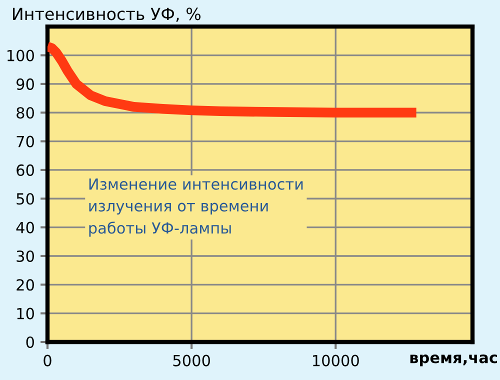 The image size is (500, 380). I want to click on y-axis-title: Интенсивность УФ, %, so click(107, 15).